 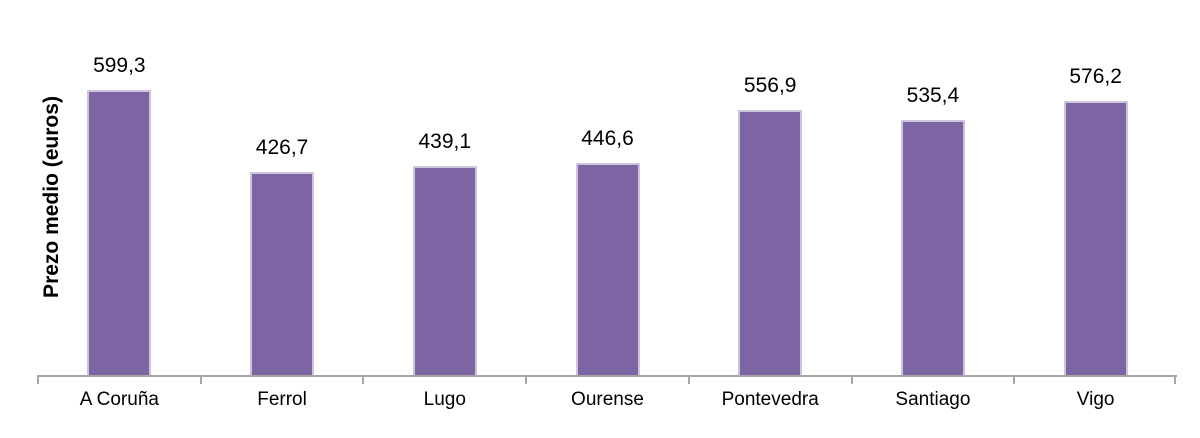 What do you see at coordinates (1095, 399) in the screenshot?
I see `x-axis-category-label: Vigo` at bounding box center [1095, 399].